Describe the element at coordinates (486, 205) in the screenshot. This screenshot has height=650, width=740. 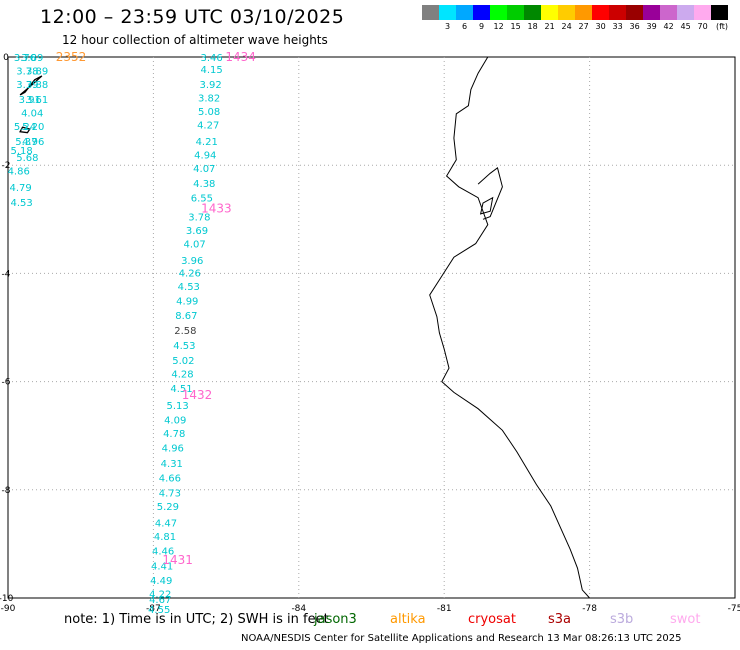
I see `puna-island` at that location.